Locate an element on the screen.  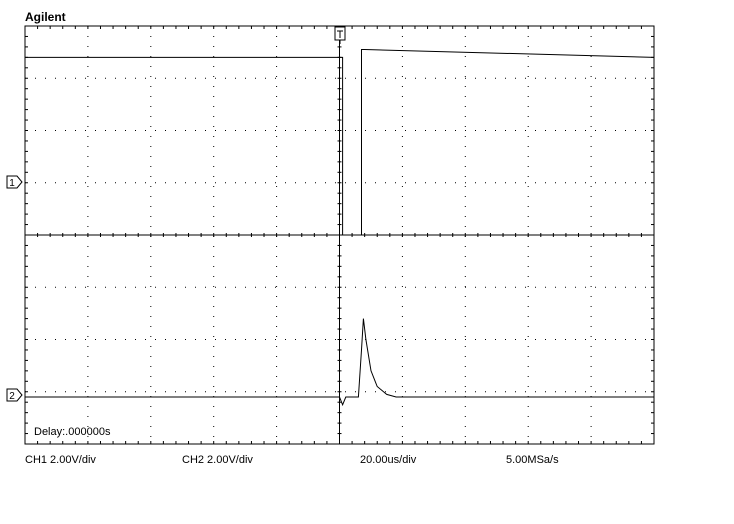
ch2-marker: 2 is located at coordinates (14, 395).